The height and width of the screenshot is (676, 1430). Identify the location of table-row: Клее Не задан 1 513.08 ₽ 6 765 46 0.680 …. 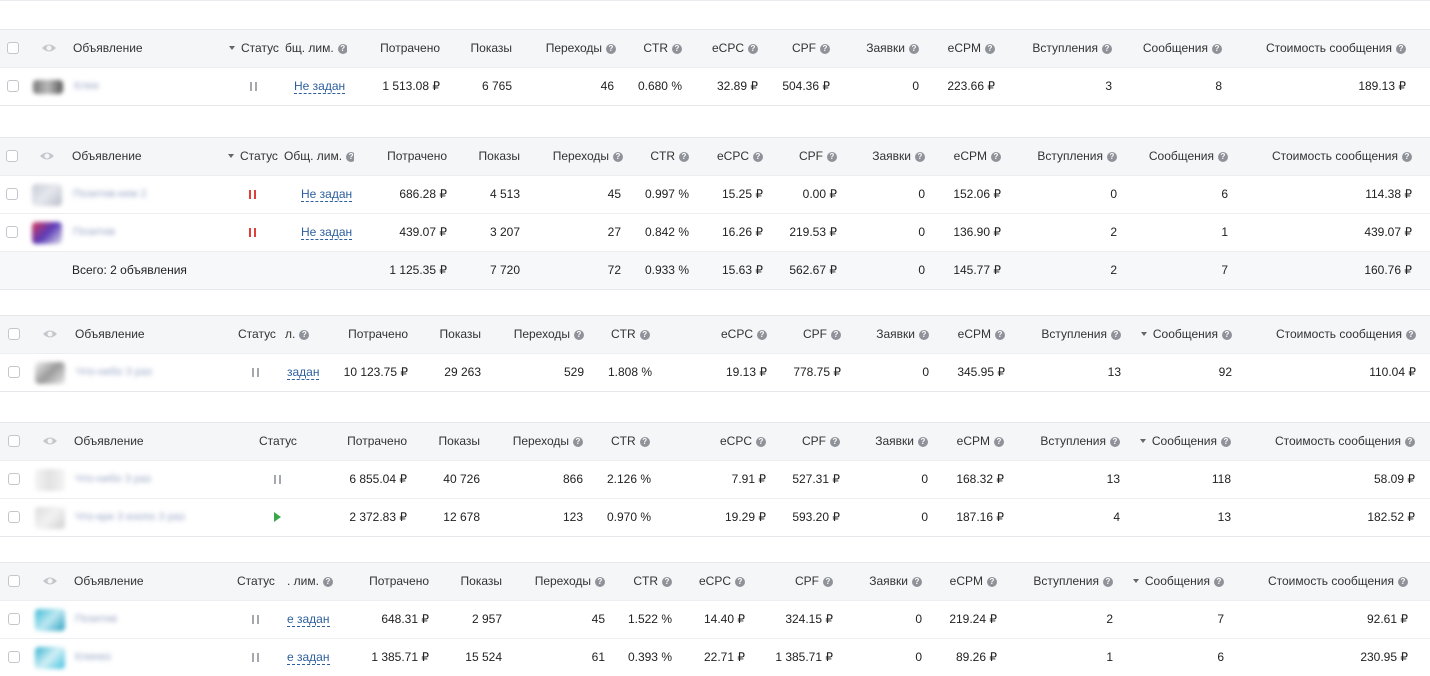
(715, 86).